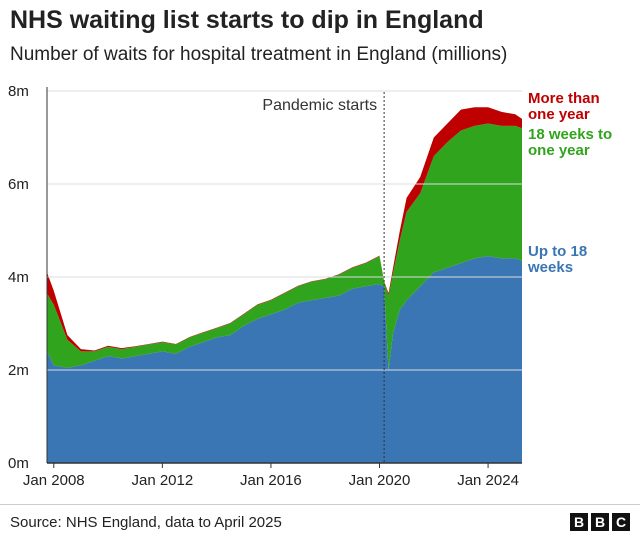 The height and width of the screenshot is (544, 640). What do you see at coordinates (18, 91) in the screenshot?
I see `y-tick-label: 8m` at bounding box center [18, 91].